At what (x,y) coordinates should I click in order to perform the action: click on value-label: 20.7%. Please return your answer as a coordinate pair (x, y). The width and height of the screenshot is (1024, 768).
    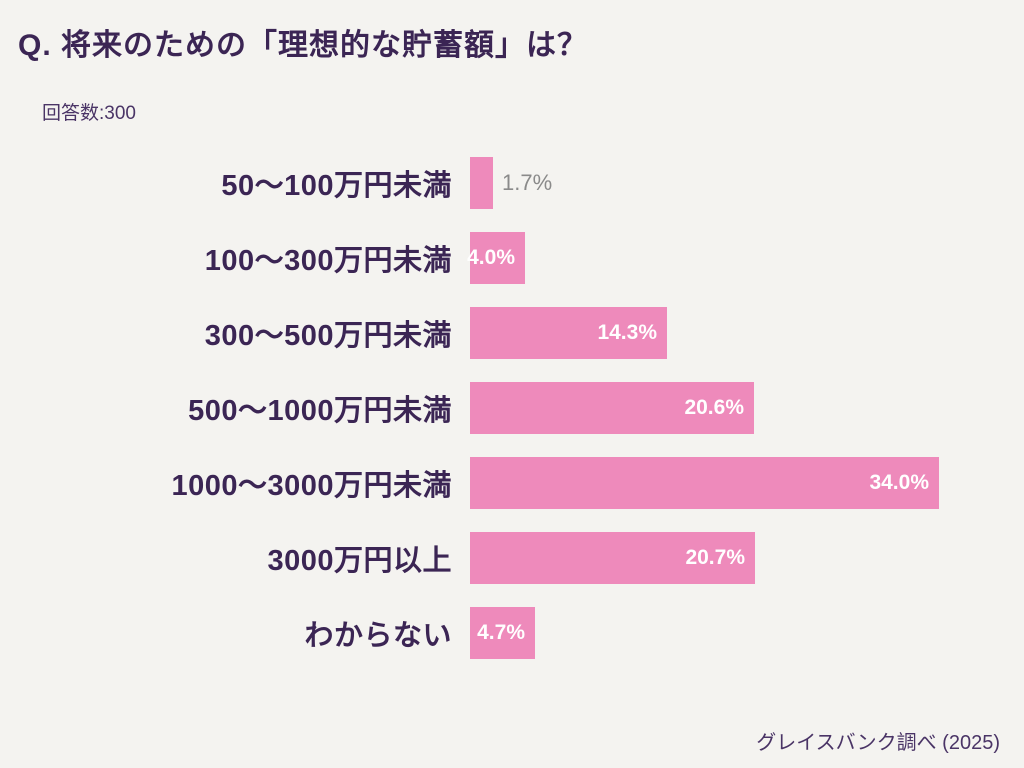
    Looking at the image, I should click on (715, 557).